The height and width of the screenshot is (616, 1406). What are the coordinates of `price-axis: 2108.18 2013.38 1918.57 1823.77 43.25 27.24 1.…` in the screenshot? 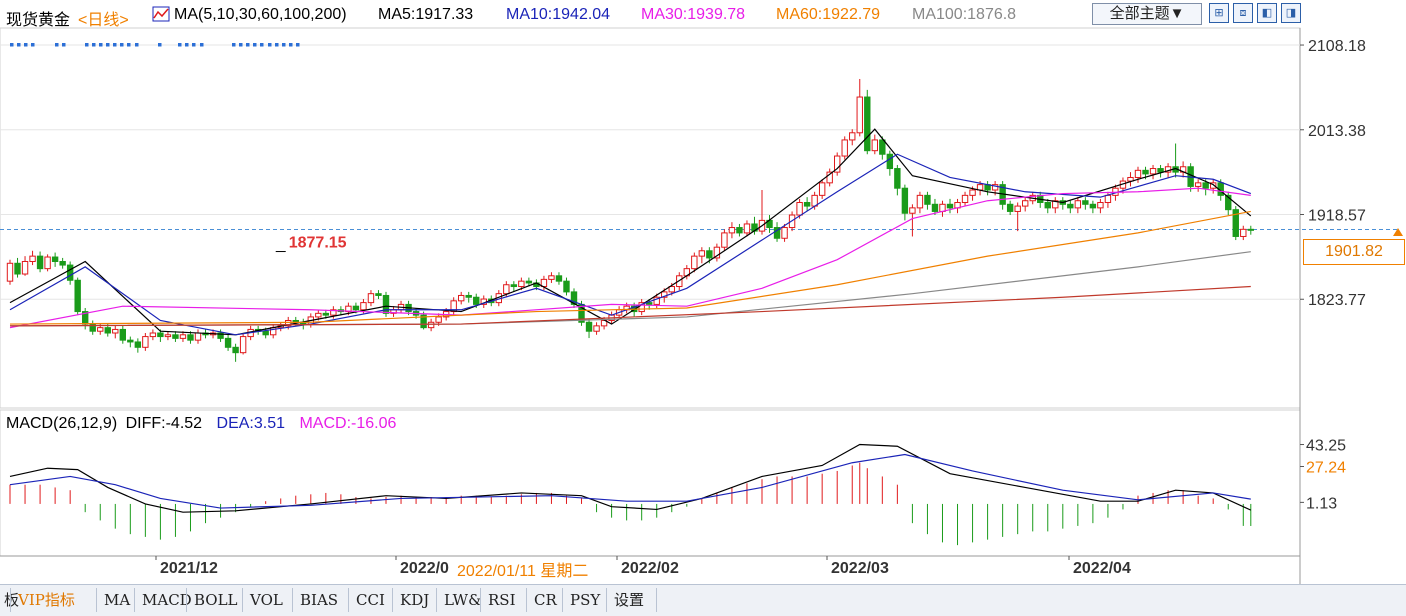 It's located at (1333, 275).